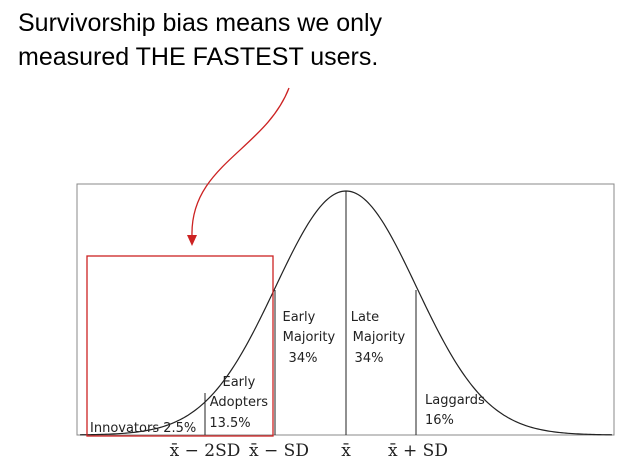 Image resolution: width=641 pixels, height=471 pixels. What do you see at coordinates (240, 403) in the screenshot?
I see `early-adopters-label: Early Adopters 13.5%` at bounding box center [240, 403].